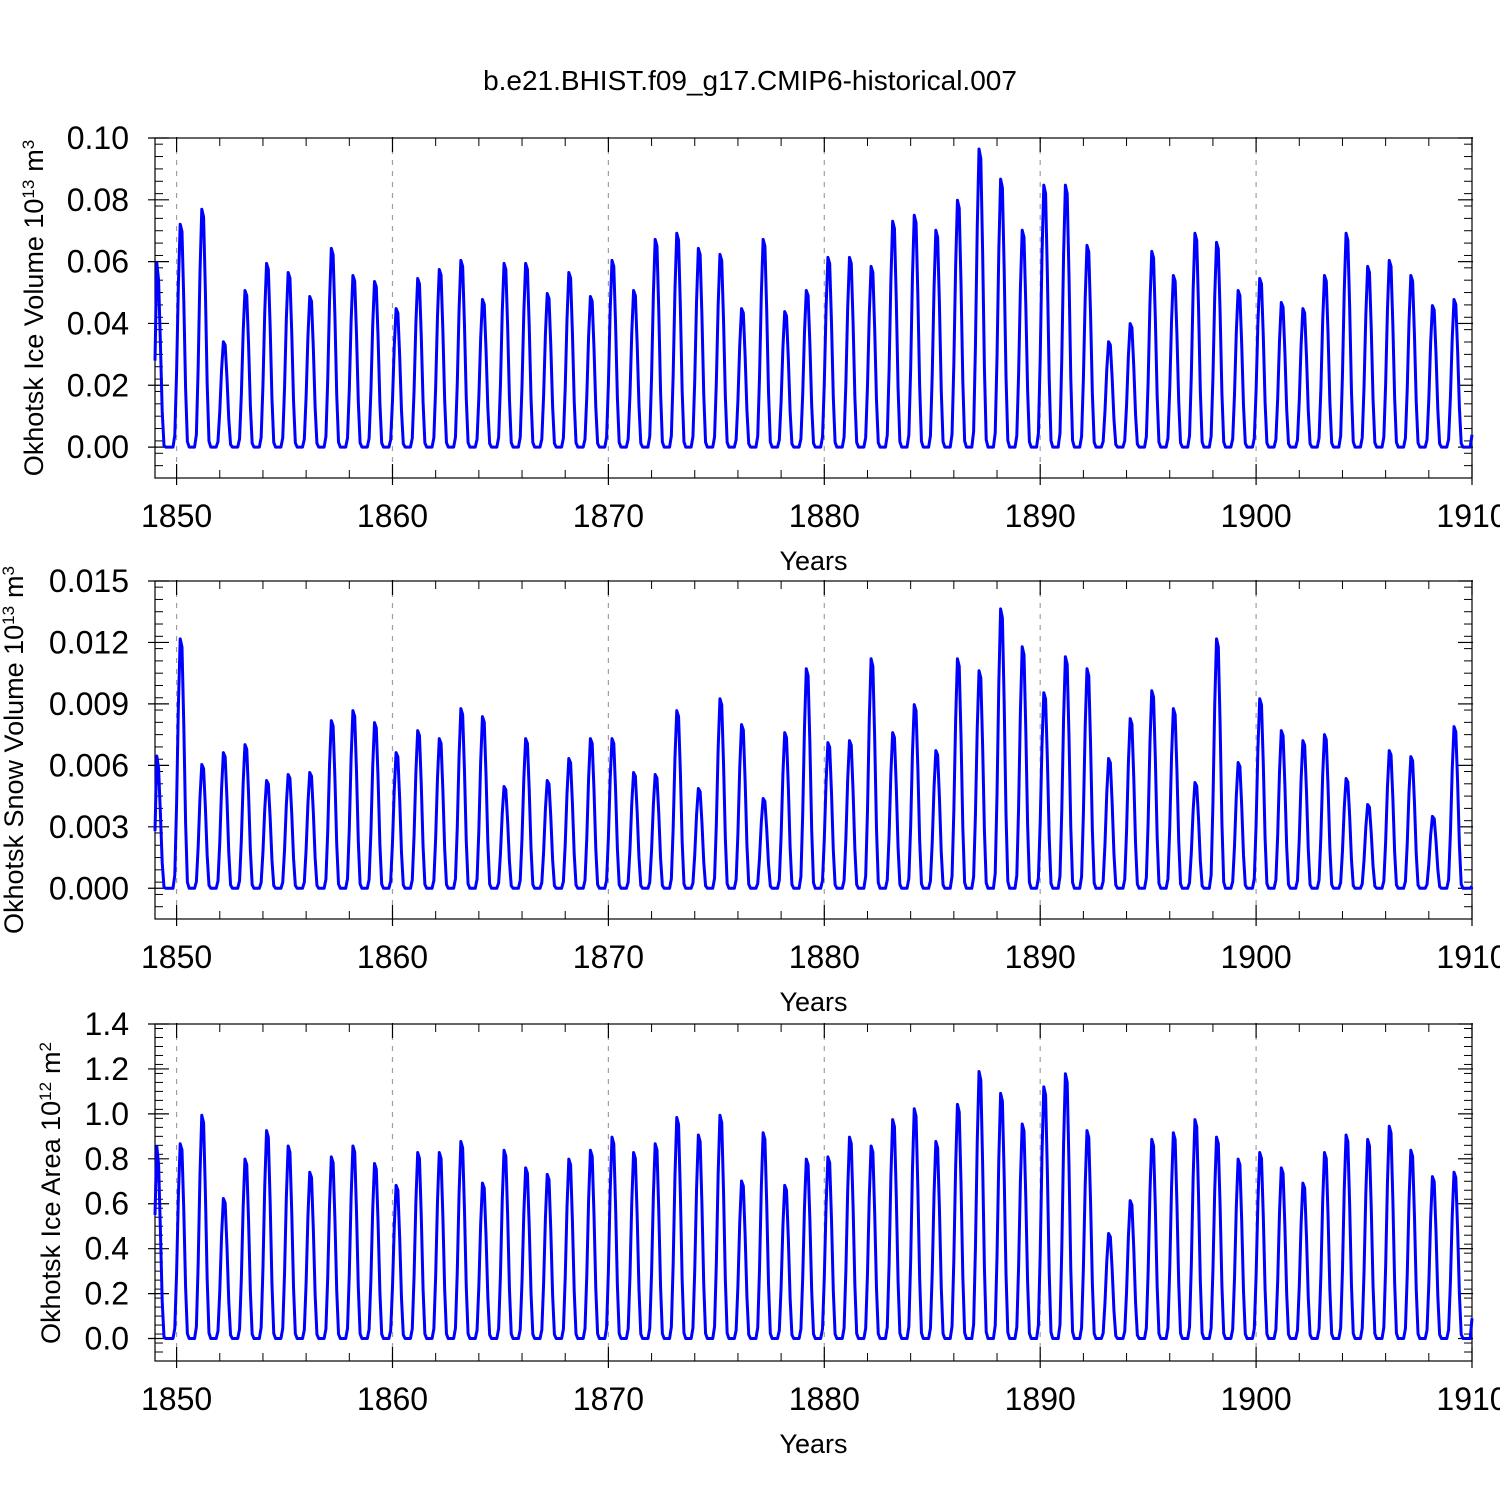 The image size is (1500, 1500). I want to click on y-tick-label: 0.10, so click(98, 138).